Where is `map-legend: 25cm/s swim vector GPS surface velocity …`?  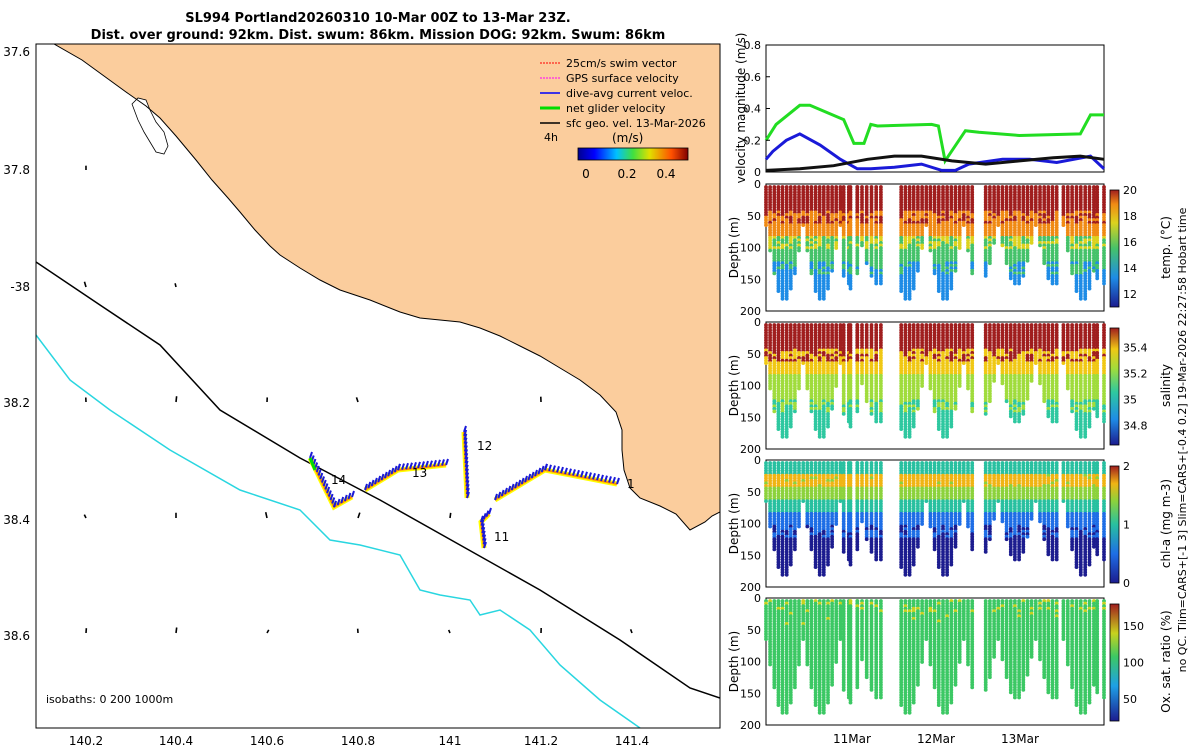 map-legend: 25cm/s swim vector GPS surface velocity … is located at coordinates (623, 119).